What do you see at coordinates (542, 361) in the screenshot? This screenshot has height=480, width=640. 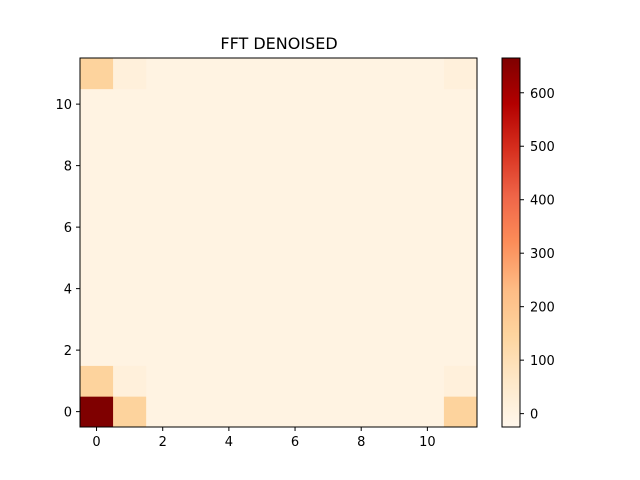 I see `colorbar-tick-label: 100` at bounding box center [542, 361].